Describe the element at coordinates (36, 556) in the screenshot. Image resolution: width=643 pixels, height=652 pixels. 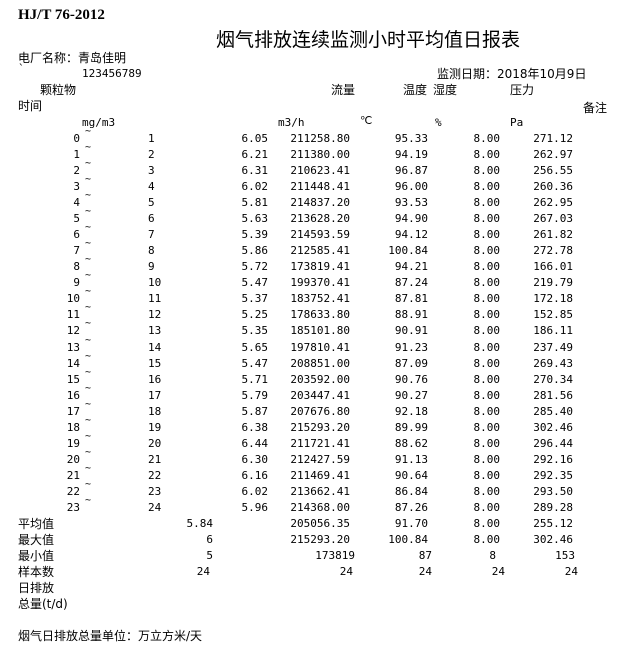
I see `summary-label: 最小值` at that location.